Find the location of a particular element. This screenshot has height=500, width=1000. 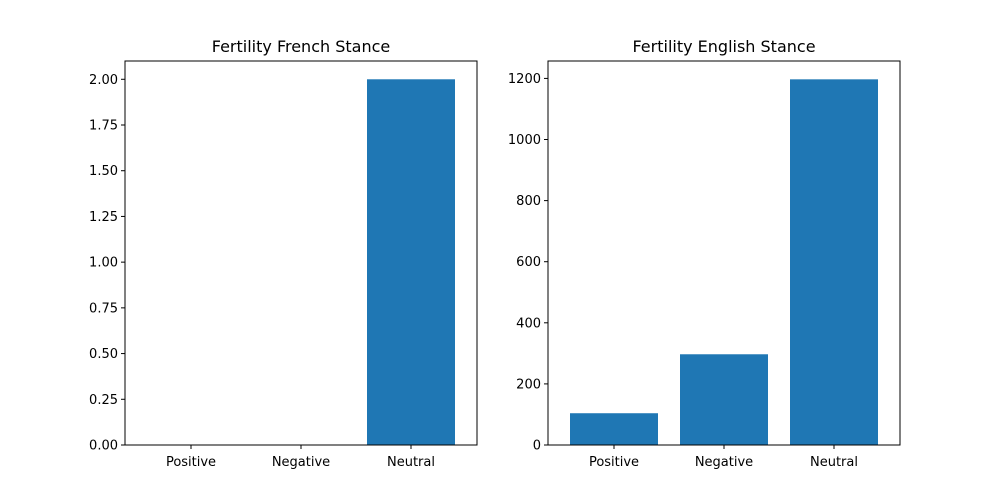

chart-title: Fertility French Stance is located at coordinates (301, 46).